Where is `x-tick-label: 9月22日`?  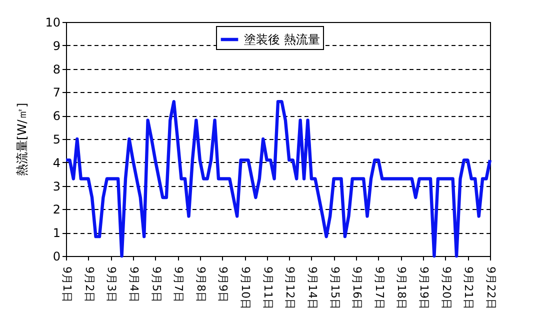
x-tick-label: 9月22日 is located at coordinates (491, 288).